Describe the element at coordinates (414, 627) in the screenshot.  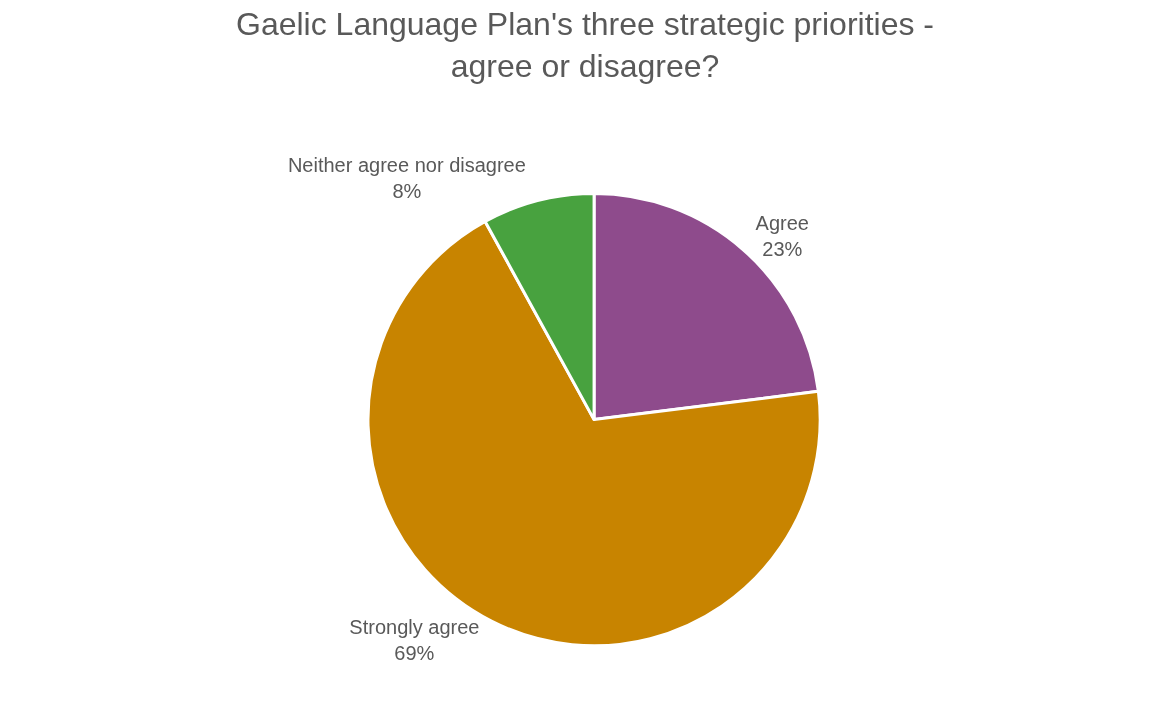
I see `slice-label: Strongly agree` at that location.